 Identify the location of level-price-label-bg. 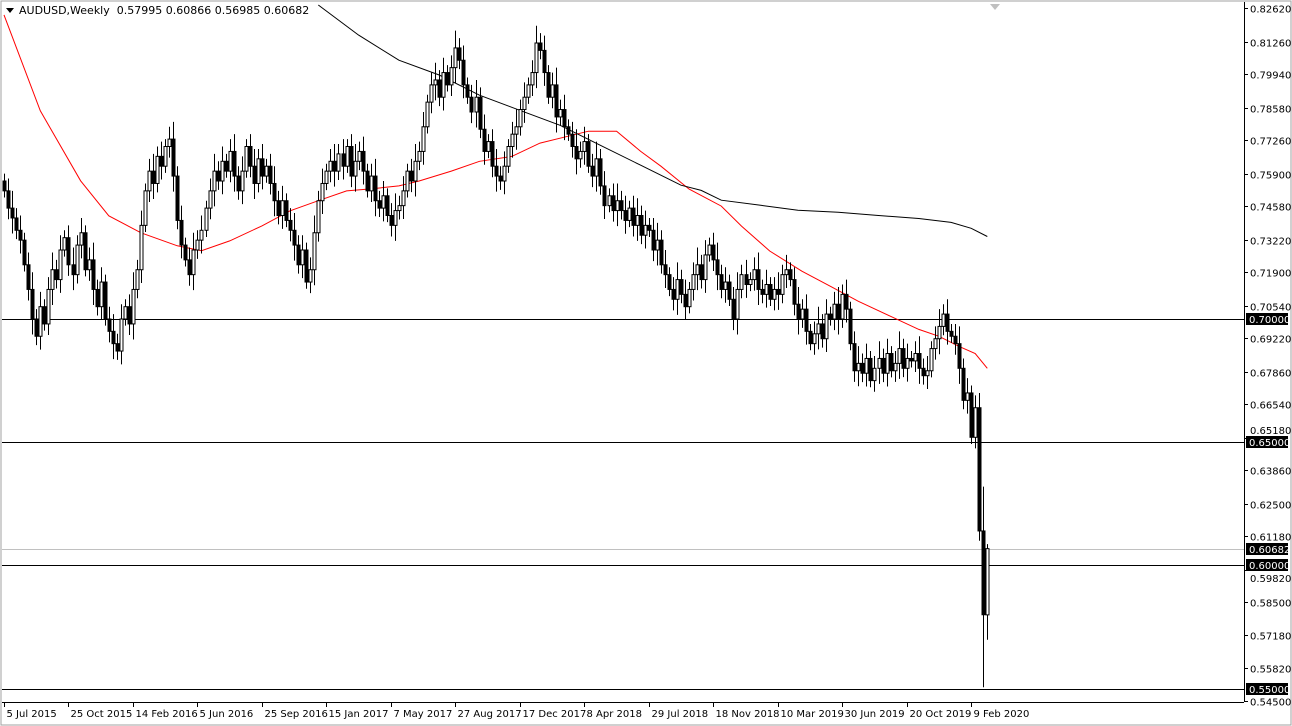
(1267, 689).